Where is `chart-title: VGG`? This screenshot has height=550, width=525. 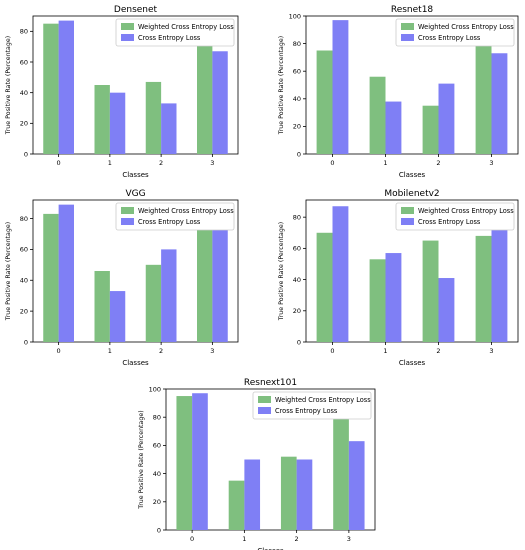
chart-title: VGG is located at coordinates (135, 194).